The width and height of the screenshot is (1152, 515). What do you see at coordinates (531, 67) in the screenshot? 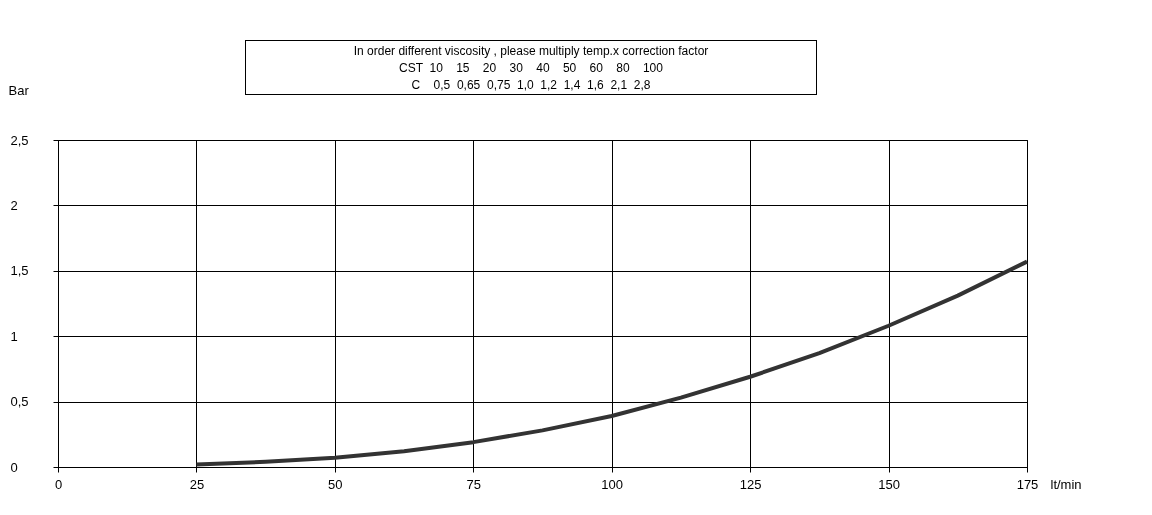
I see `note-box: In order different viscosity , please multiply temp.x correction factor CST 10 15 20 30 40 50 60 80 100 C 0,5 0,65 0,75 1,0 1,2 1,4 1,6 2,1 2,8` at bounding box center [531, 67].